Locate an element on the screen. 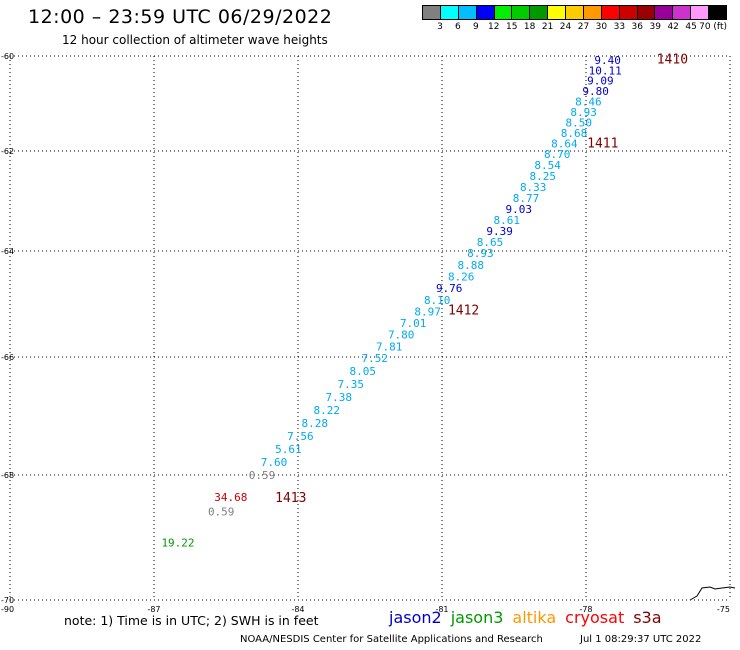 The width and height of the screenshot is (740, 650). wave-height-value: 7.35 is located at coordinates (351, 384).